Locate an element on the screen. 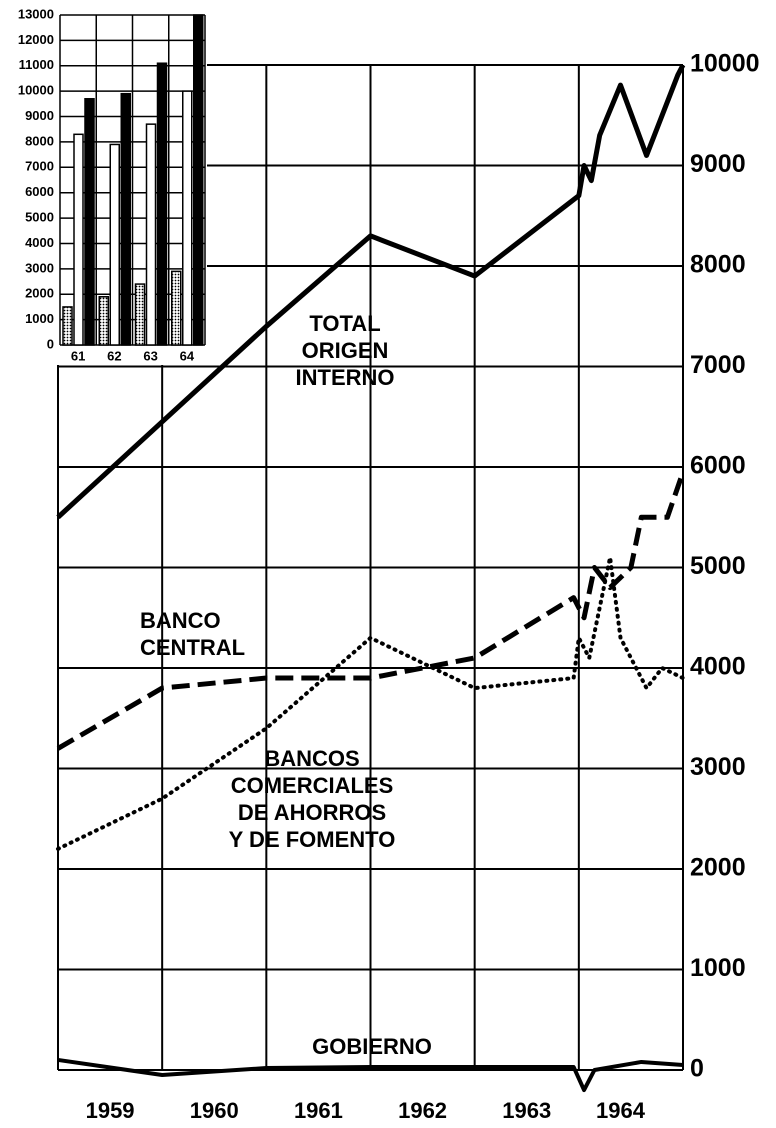 The height and width of the screenshot is (1128, 776). annotation: ORIGEN is located at coordinates (345, 350).